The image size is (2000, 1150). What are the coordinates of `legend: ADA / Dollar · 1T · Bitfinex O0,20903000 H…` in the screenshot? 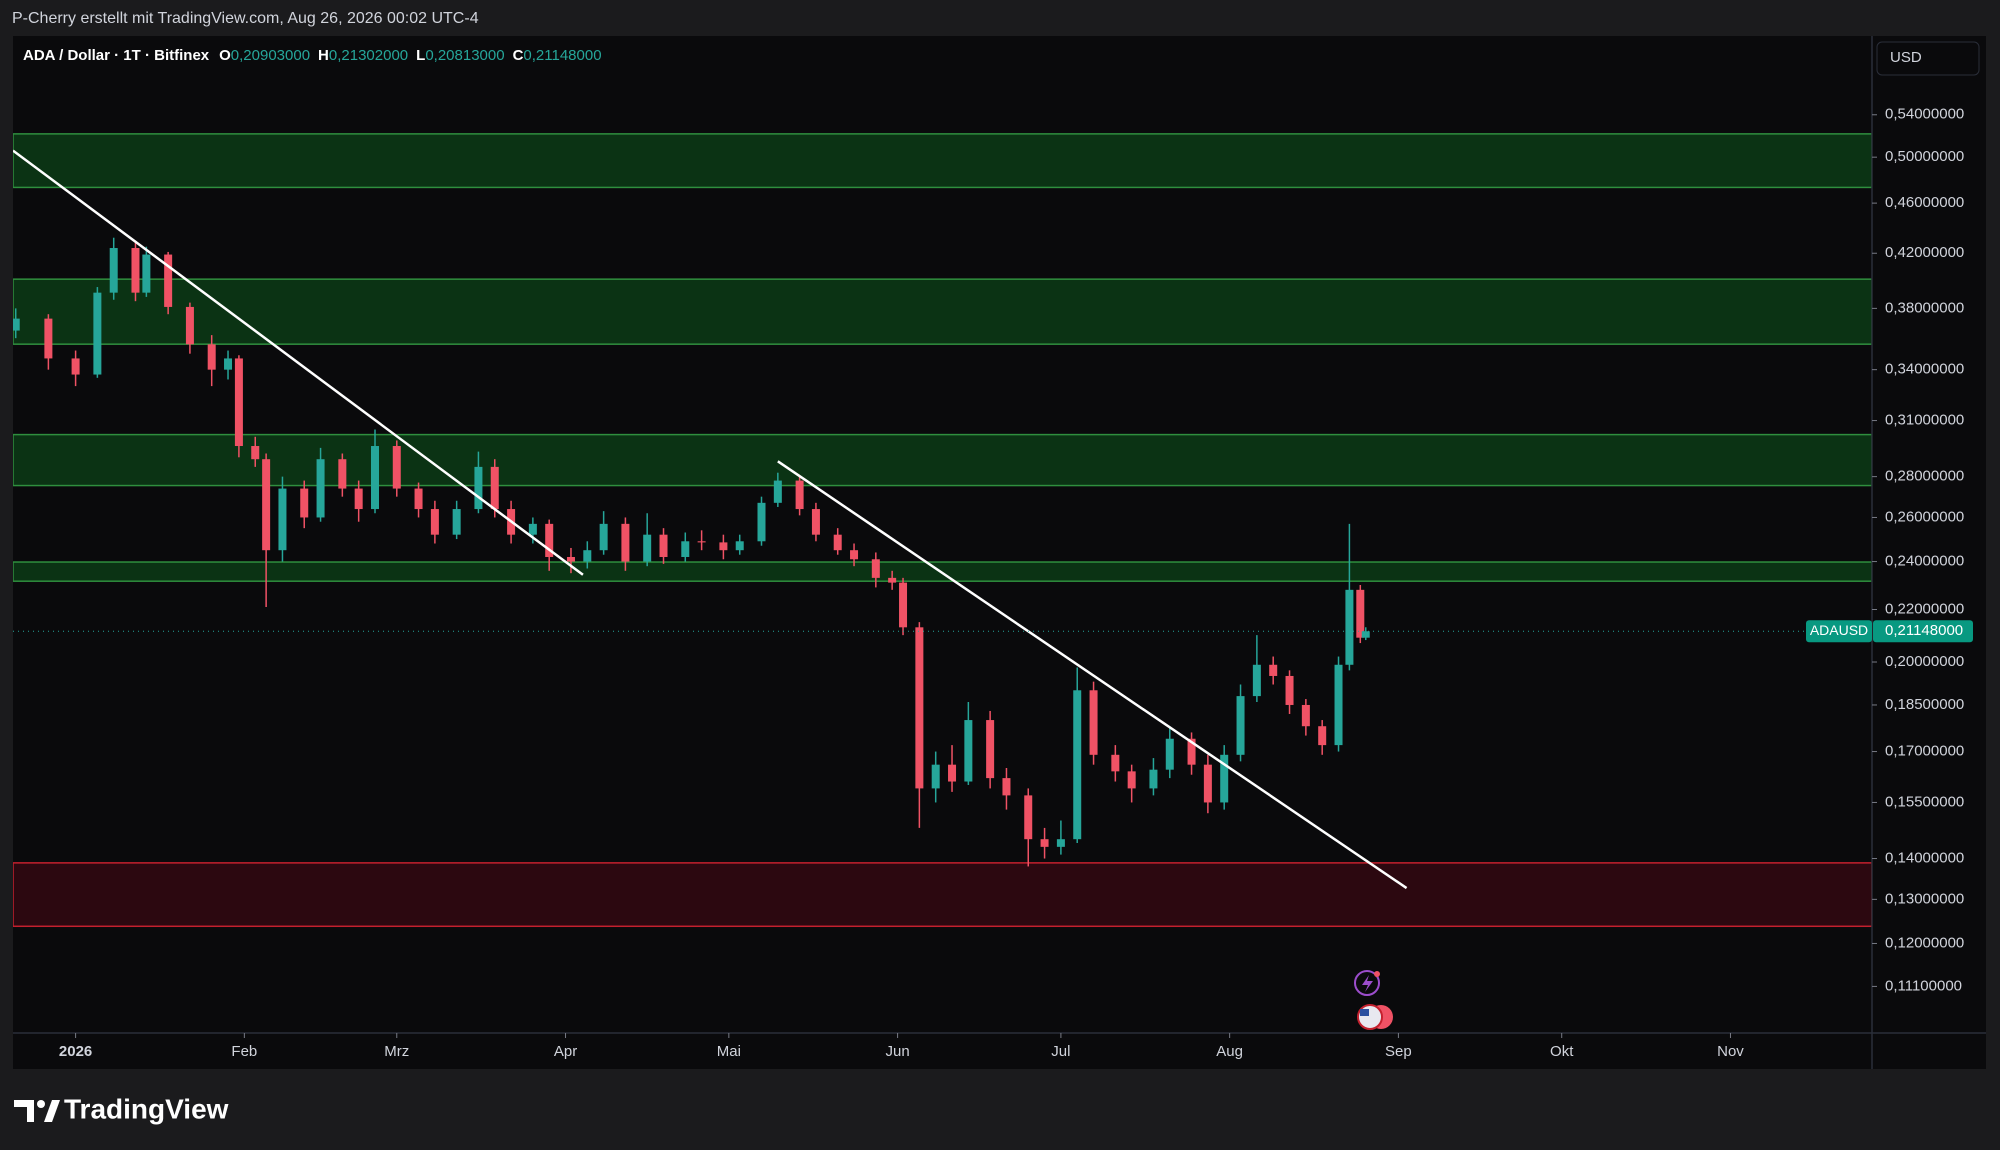 It's located at (312, 55).